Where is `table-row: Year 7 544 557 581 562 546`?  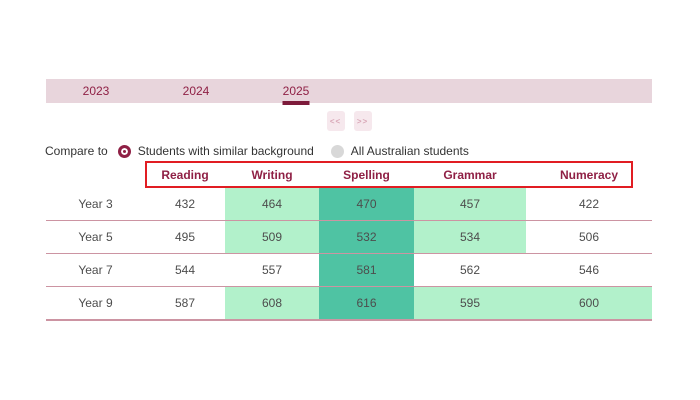 table-row: Year 7 544 557 581 562 546 is located at coordinates (349, 270).